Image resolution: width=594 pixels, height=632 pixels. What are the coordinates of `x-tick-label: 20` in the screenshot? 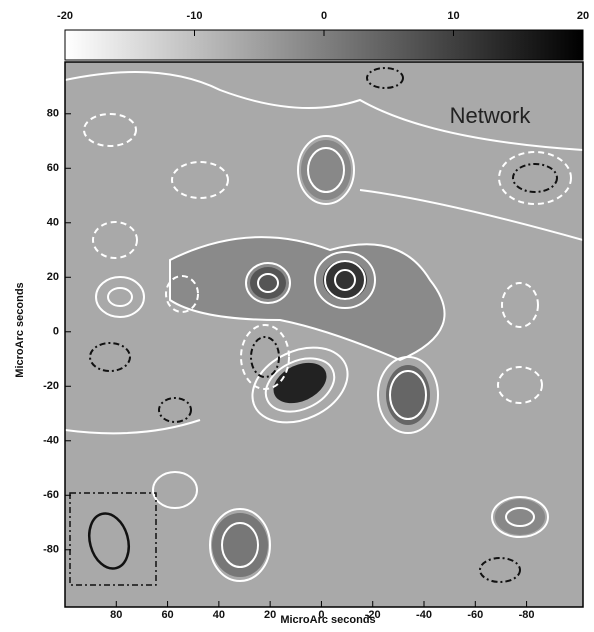 It's located at (270, 615).